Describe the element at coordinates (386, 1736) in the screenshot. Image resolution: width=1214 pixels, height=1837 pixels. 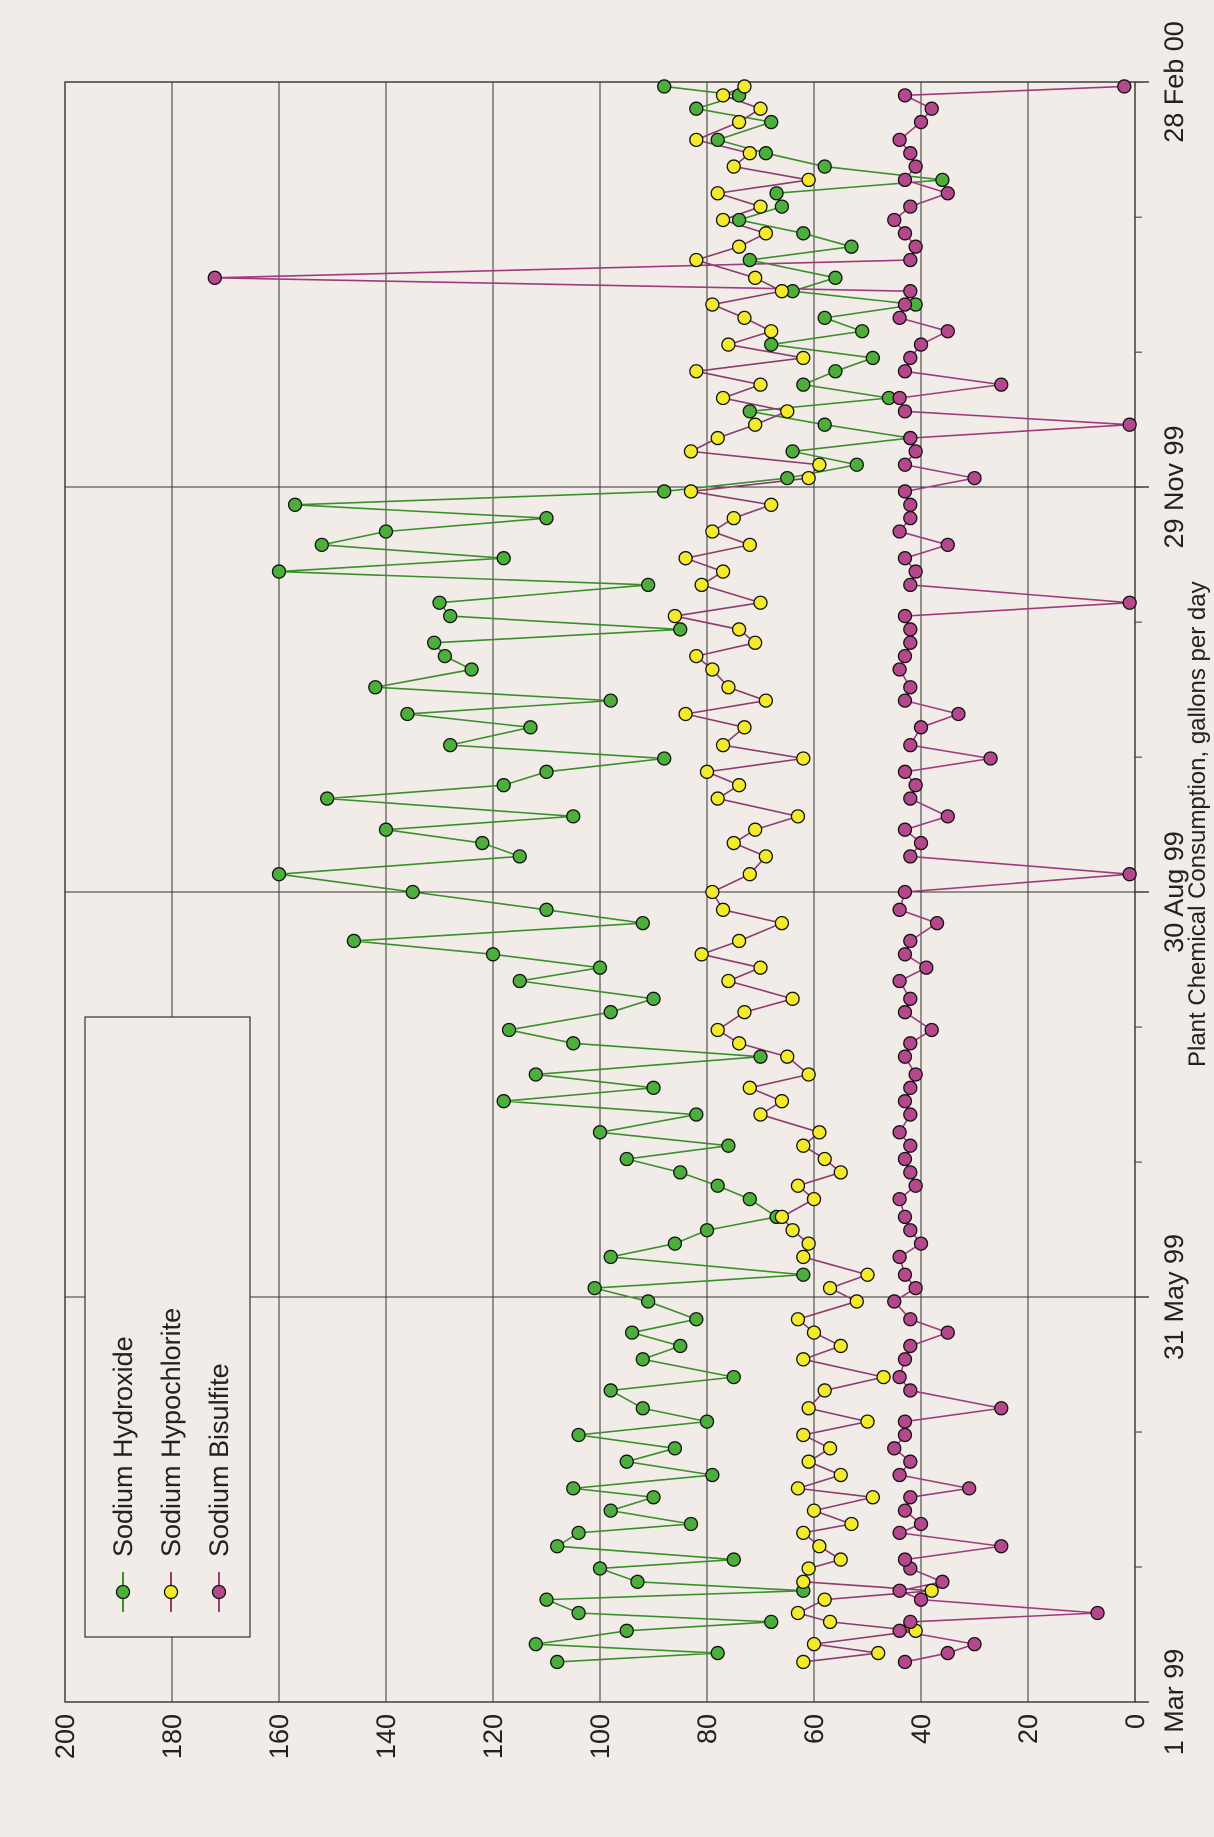
I see `y-tick-label: 140` at that location.